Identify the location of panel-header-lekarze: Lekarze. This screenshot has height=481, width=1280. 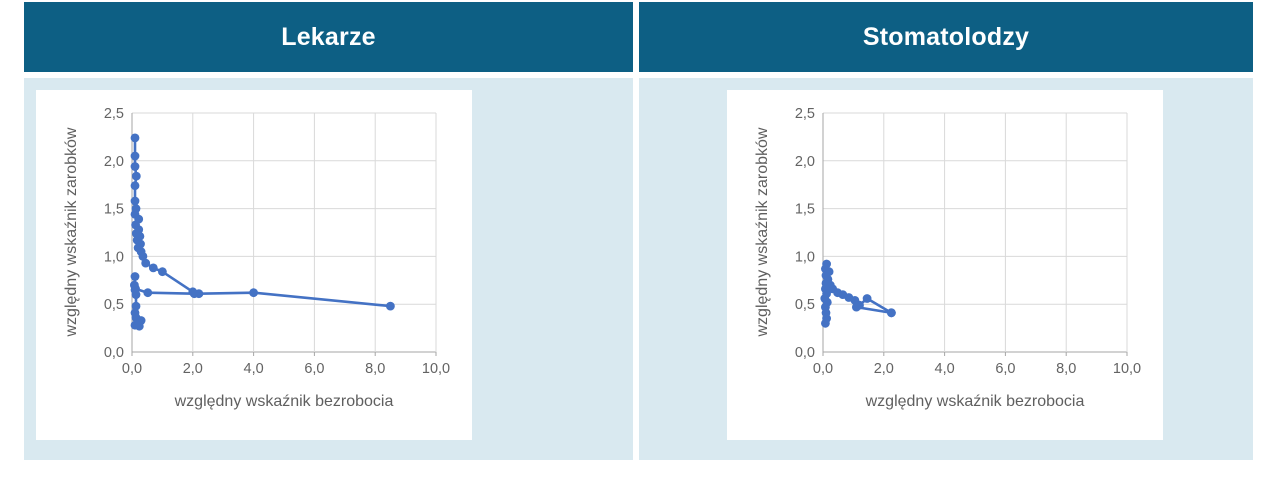
(328, 37).